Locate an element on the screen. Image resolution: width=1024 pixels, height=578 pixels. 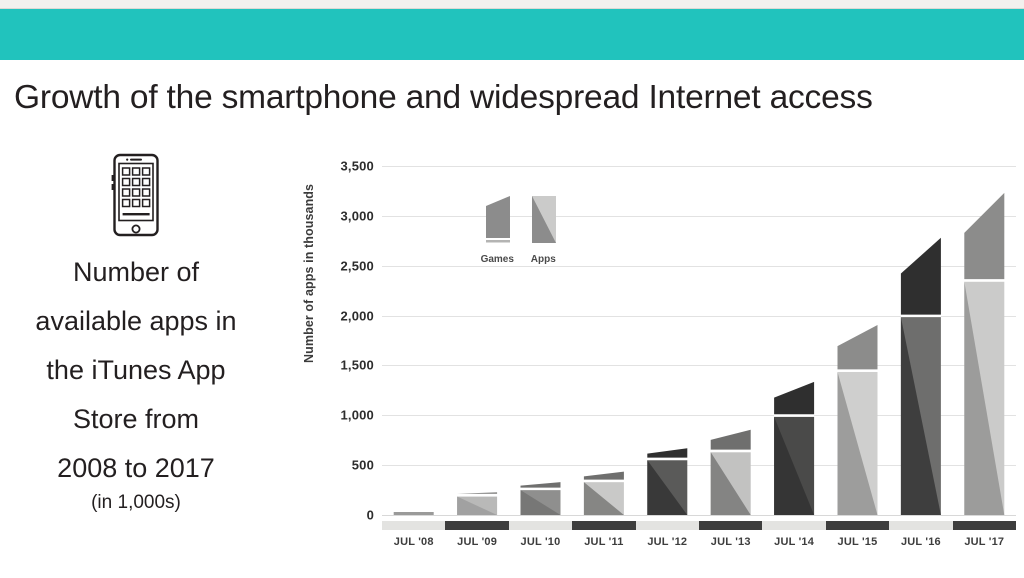
games-swatch-icon is located at coordinates (498, 219).